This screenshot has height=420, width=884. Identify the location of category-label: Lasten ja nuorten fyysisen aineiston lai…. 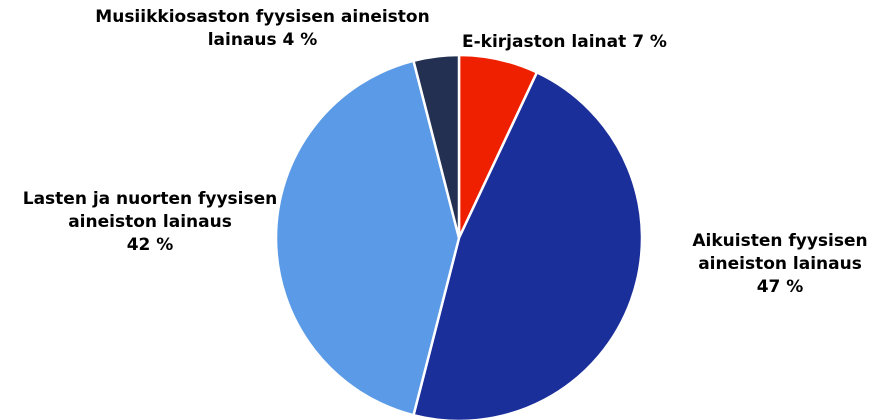
(150, 210).